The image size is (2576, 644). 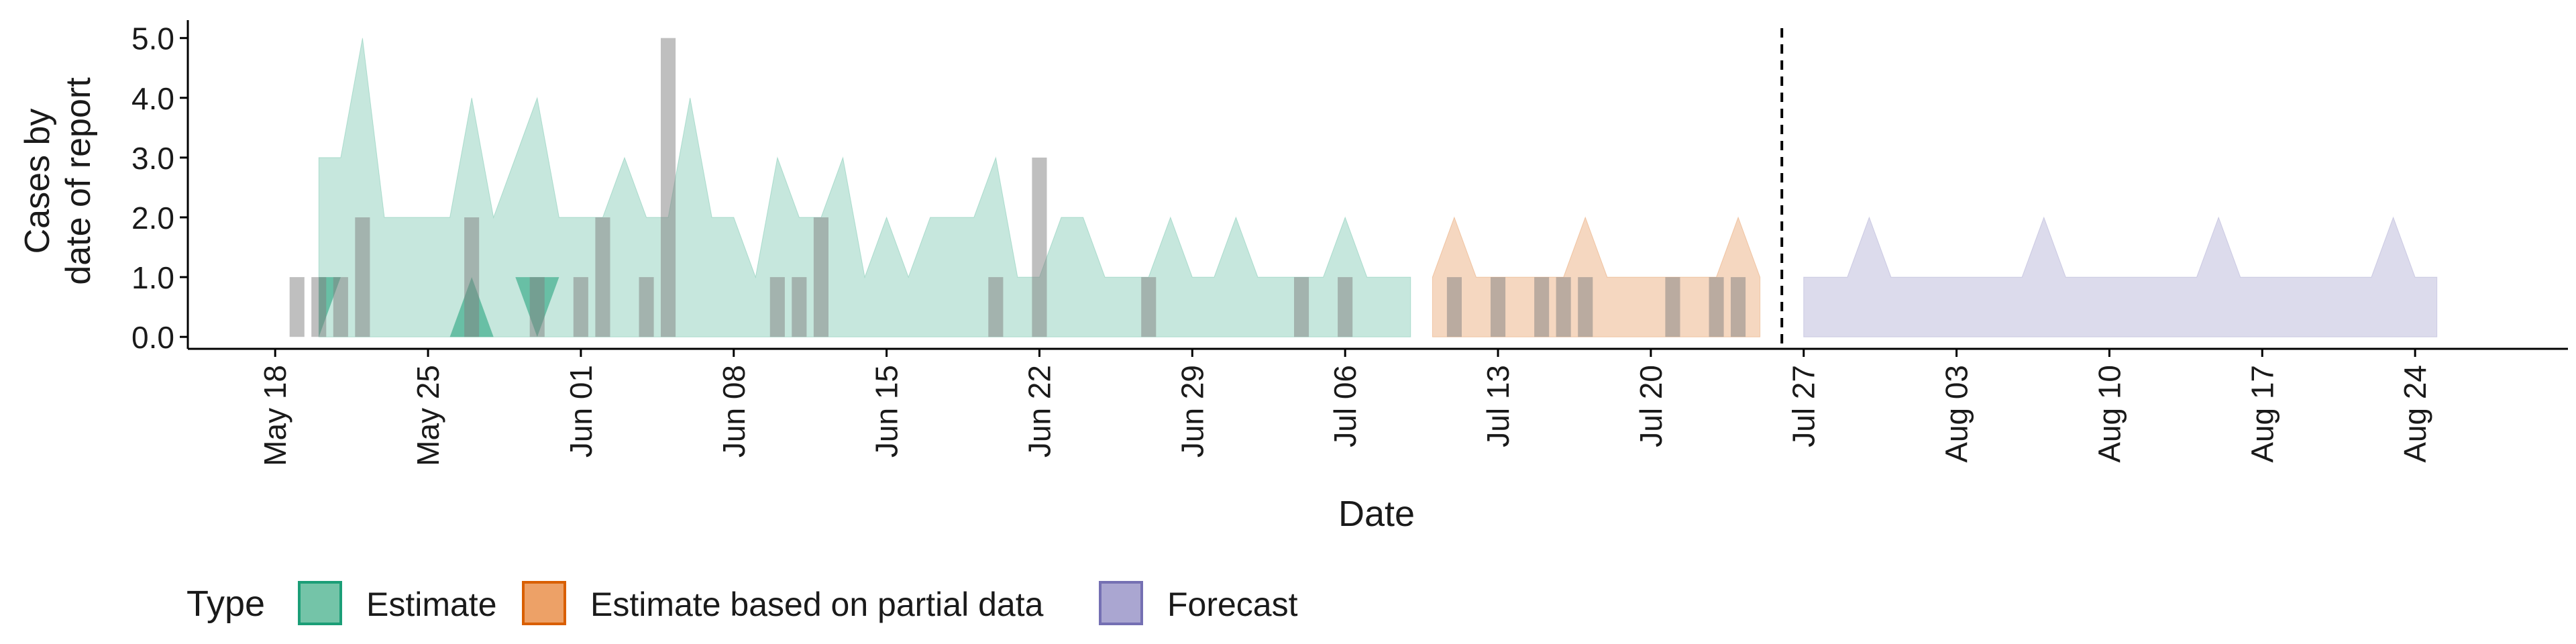 What do you see at coordinates (159, 188) in the screenshot?
I see `y-axis-ticks: 0.0 1.0 2.0 3.0 4.0 5.0` at bounding box center [159, 188].